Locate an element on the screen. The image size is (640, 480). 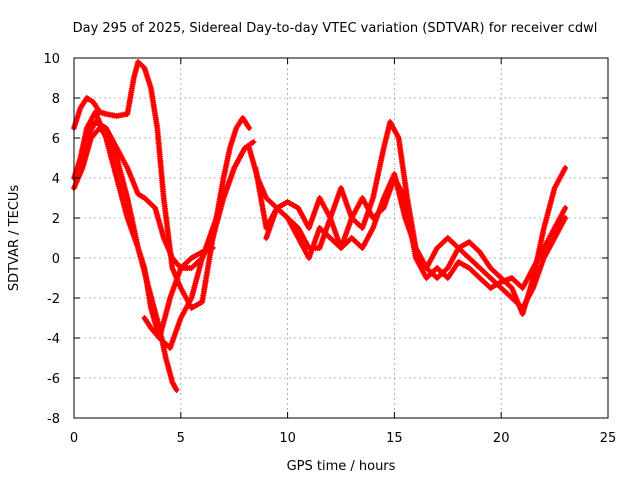
x-tick-label: 0 is located at coordinates (74, 438).